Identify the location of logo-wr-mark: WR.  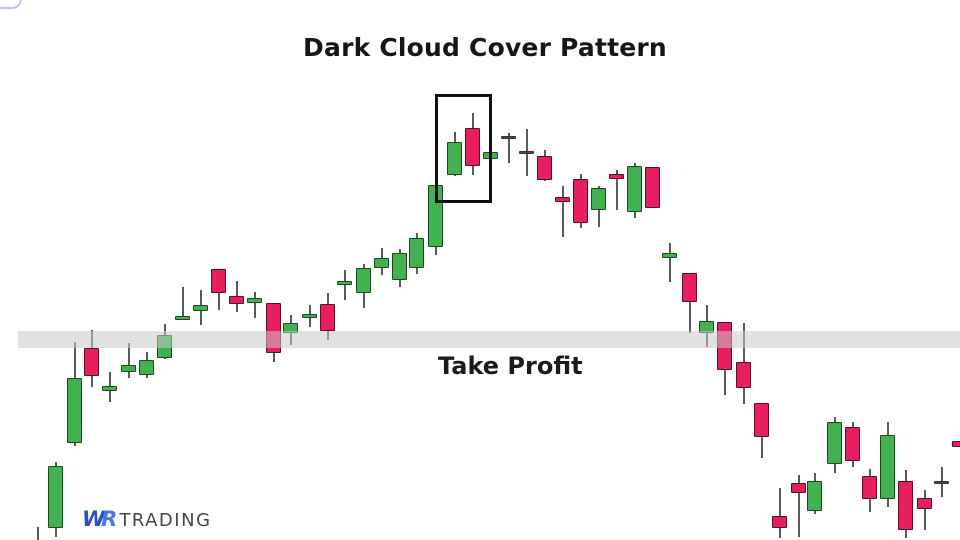
(100, 519).